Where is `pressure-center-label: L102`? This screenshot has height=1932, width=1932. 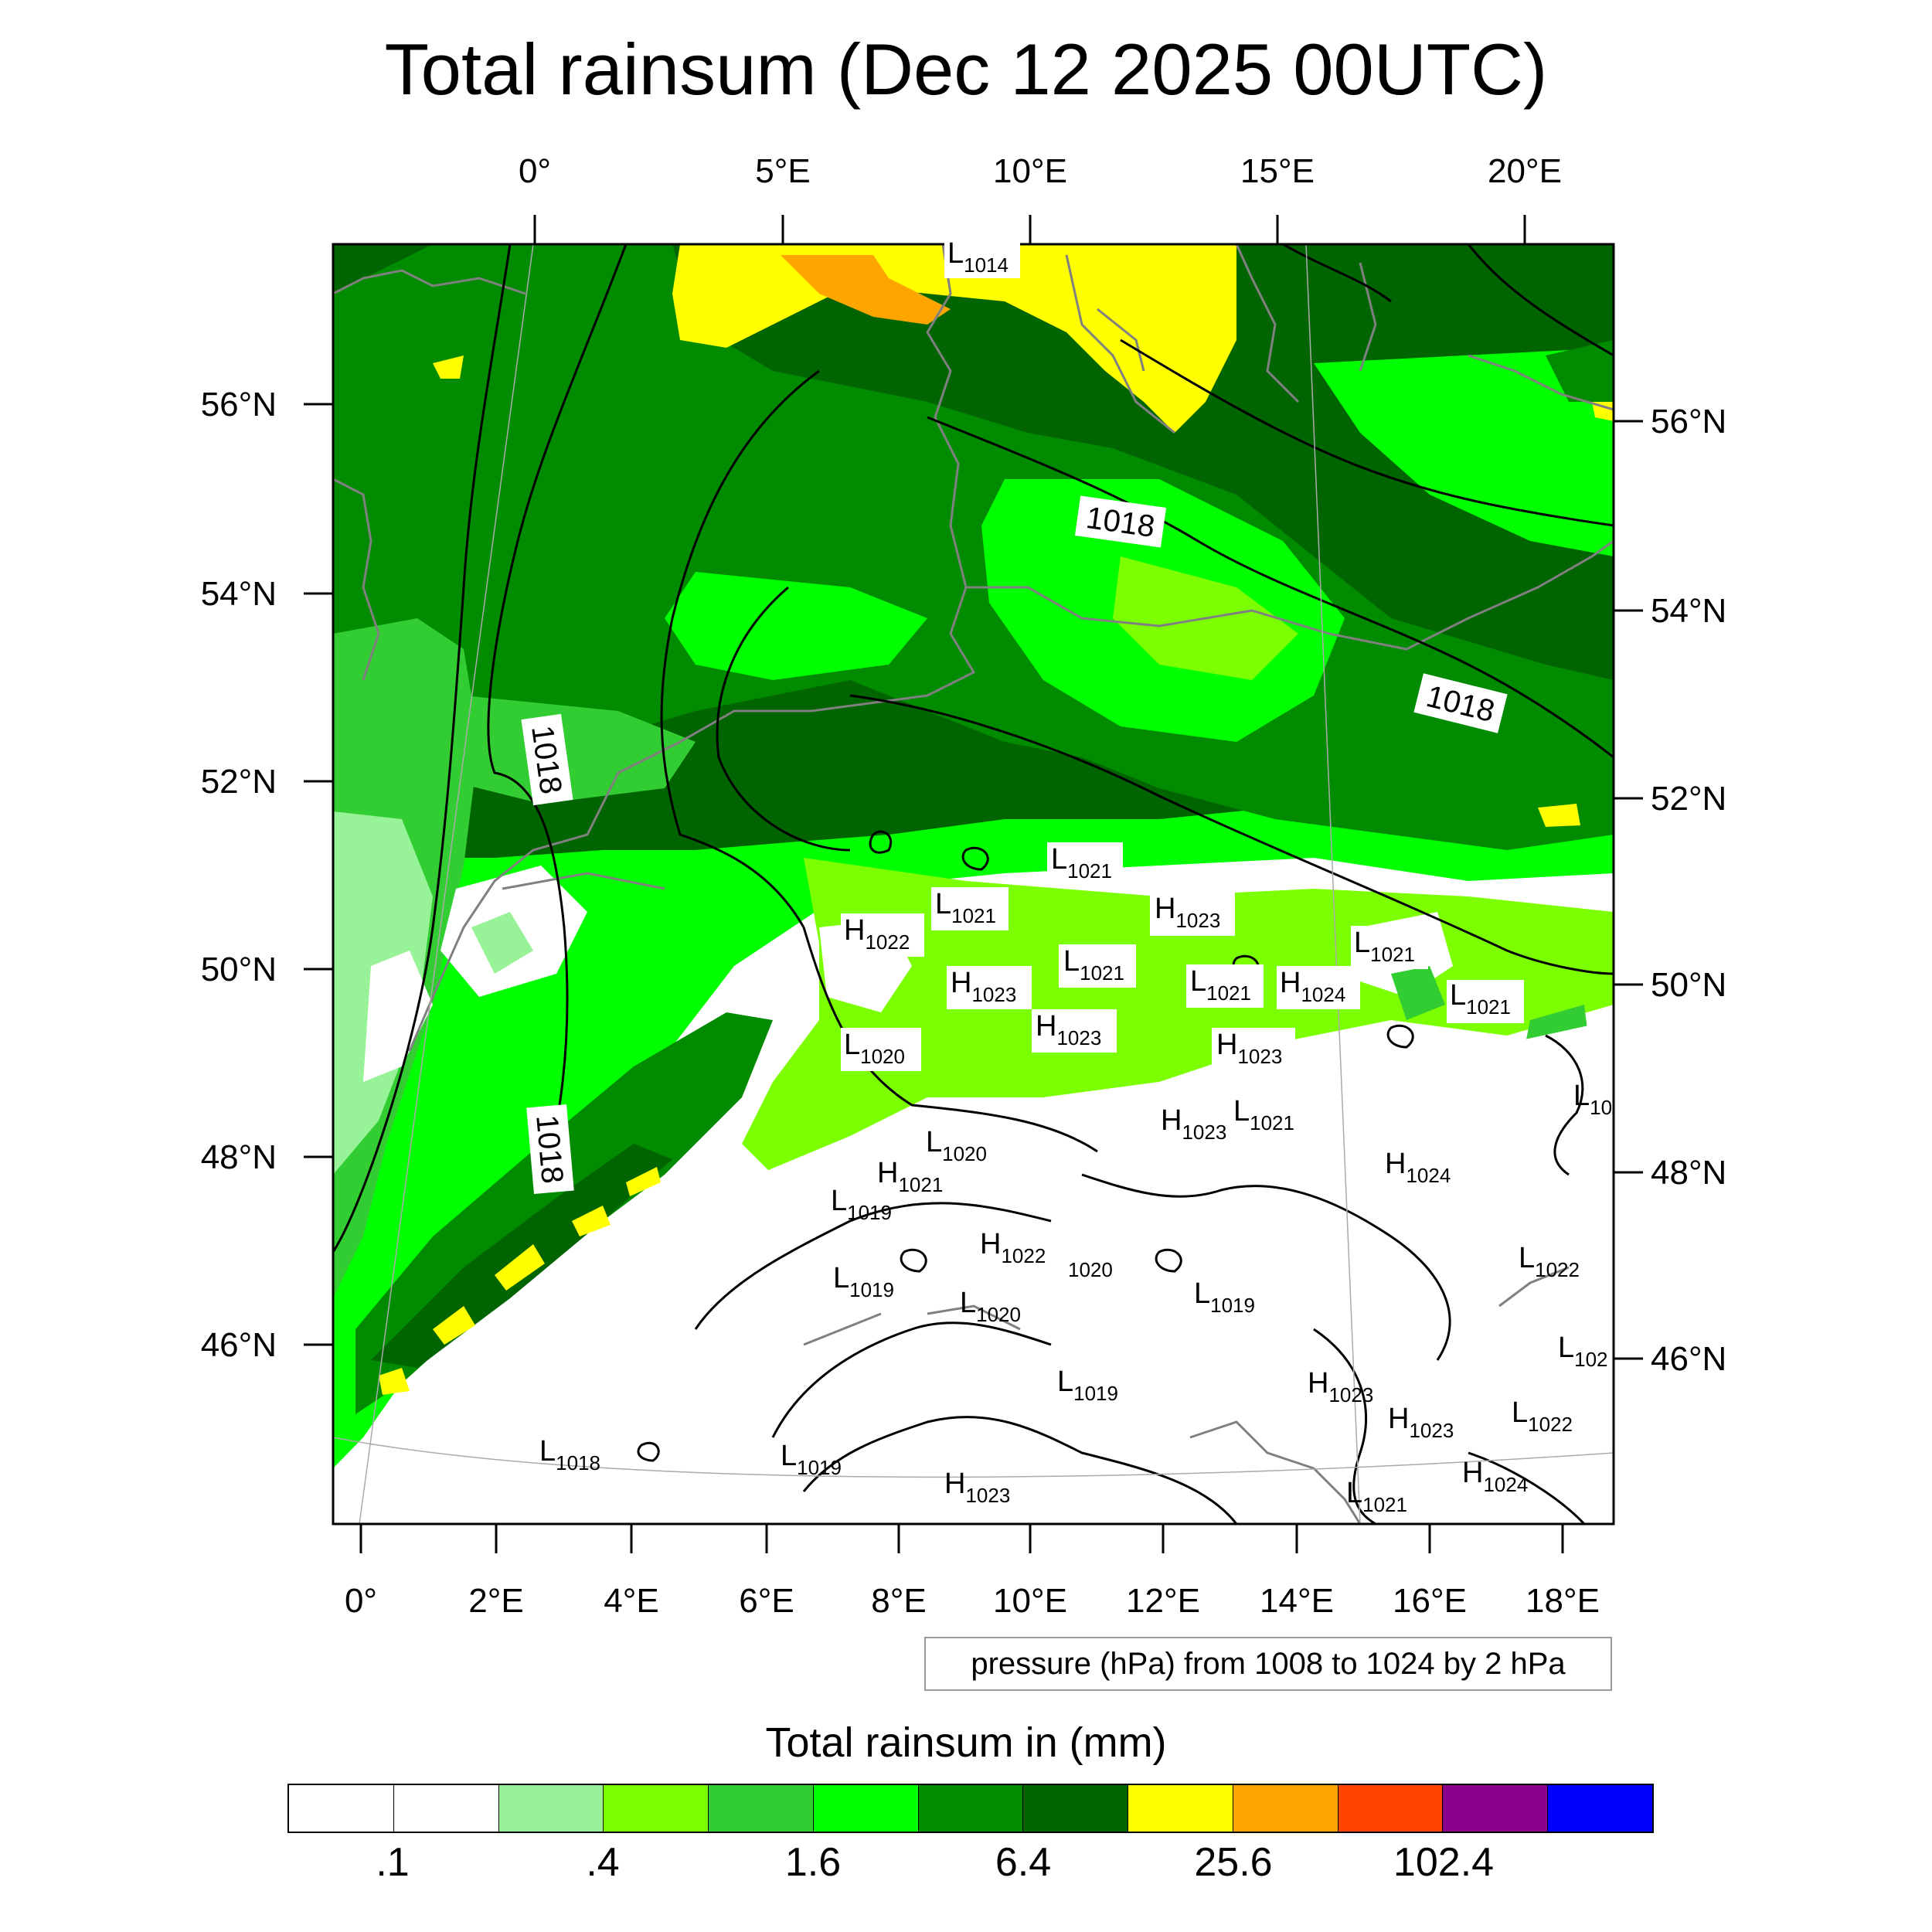 pressure-center-label: L102 is located at coordinates (1583, 1352).